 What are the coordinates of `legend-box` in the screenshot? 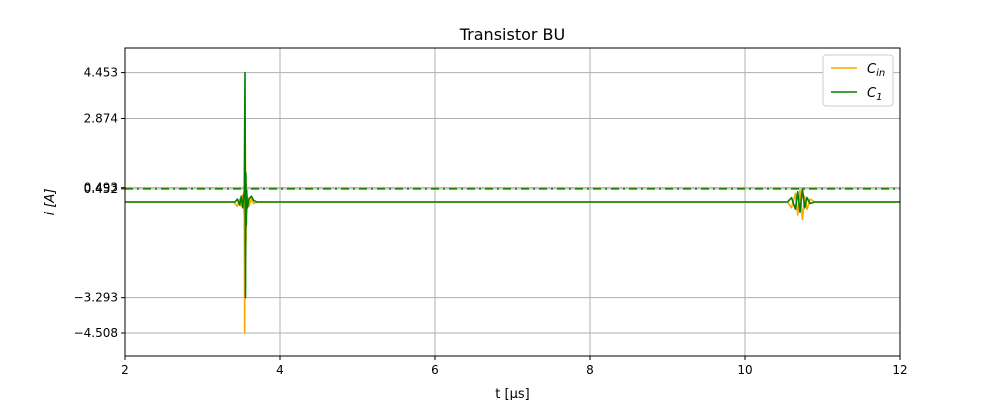 It's located at (858, 80).